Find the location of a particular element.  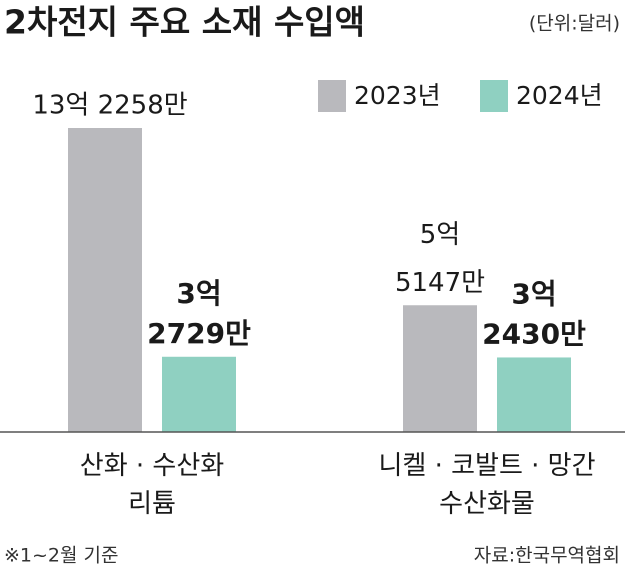

legend-label: 2023년 is located at coordinates (397, 95).